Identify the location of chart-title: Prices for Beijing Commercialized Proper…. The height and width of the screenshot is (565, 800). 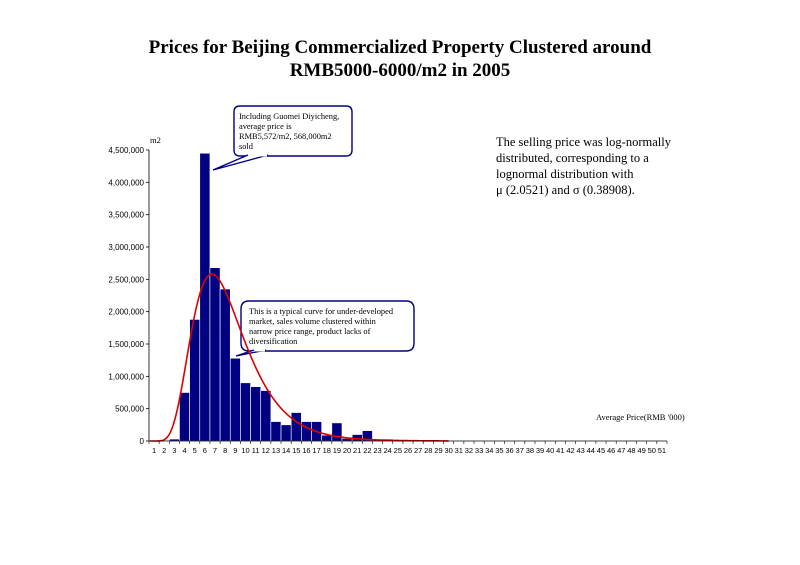
(400, 59).